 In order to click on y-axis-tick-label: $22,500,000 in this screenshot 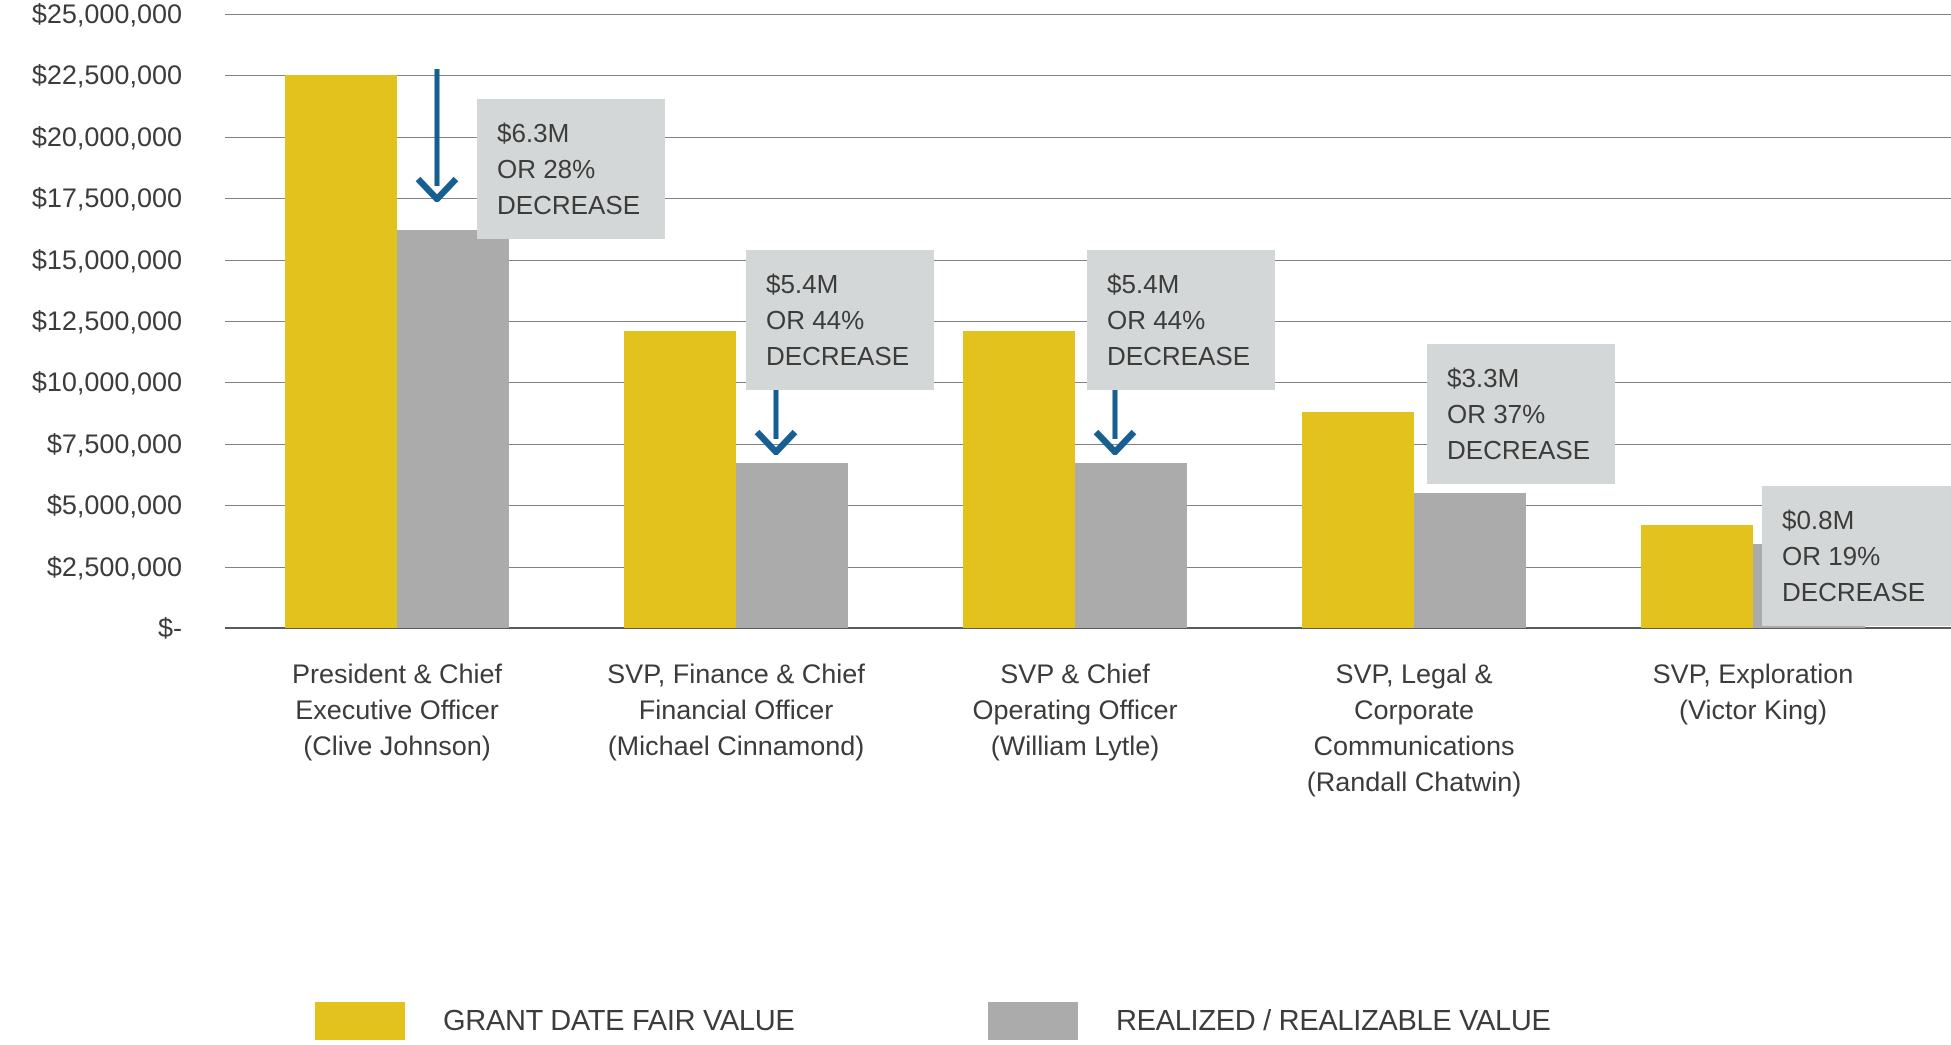, I will do `click(106, 75)`.